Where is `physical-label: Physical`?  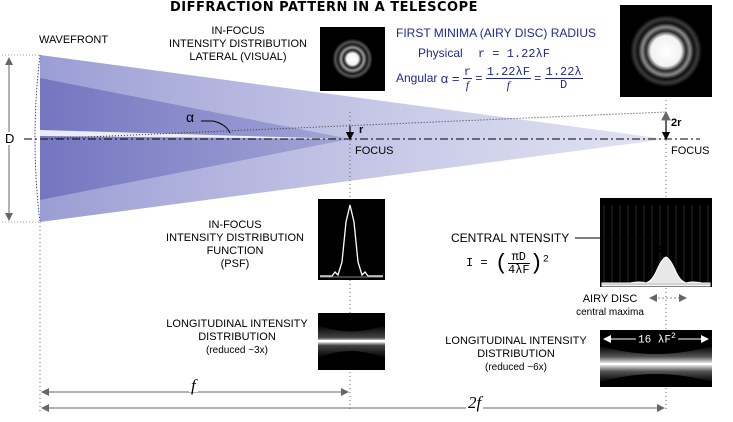
physical-label: Physical is located at coordinates (440, 53).